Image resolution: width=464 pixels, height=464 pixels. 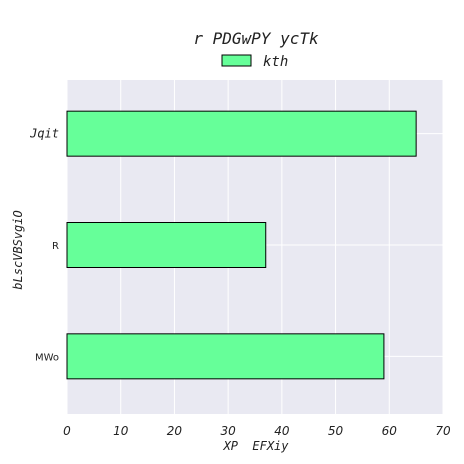 What do you see at coordinates (18, 249) in the screenshot?
I see `y-axis-label: bLscVBSvgiO` at bounding box center [18, 249].